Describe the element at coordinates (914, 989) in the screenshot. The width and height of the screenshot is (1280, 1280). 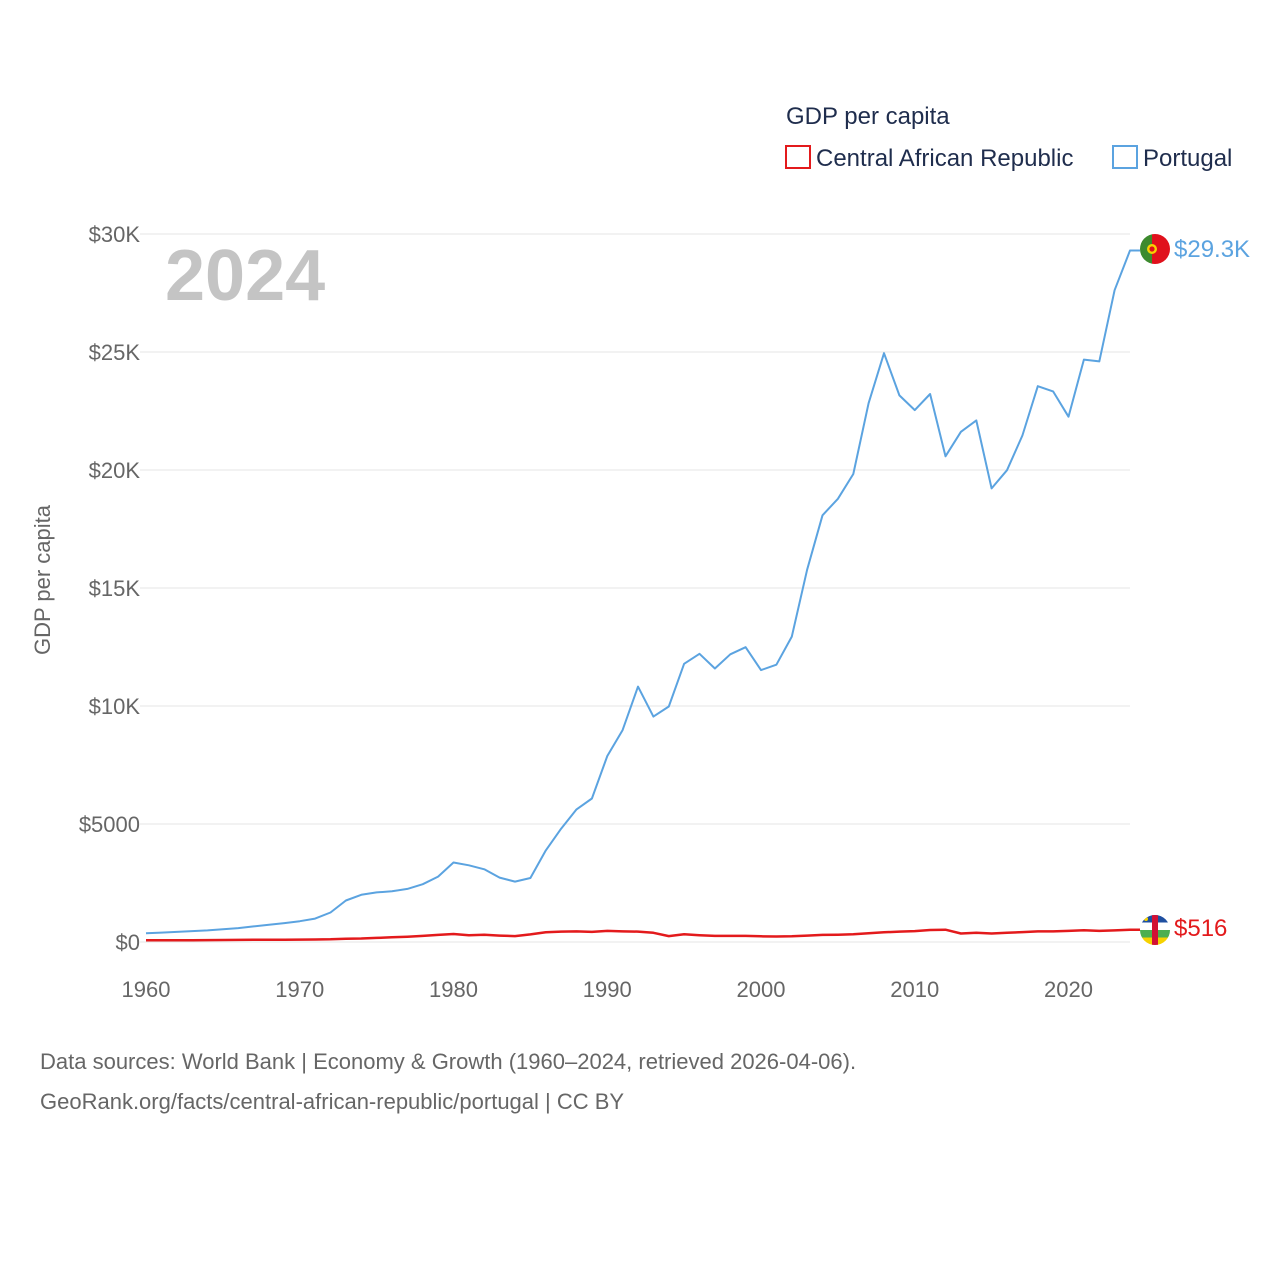
I see `x-tick-label: 2010` at that location.